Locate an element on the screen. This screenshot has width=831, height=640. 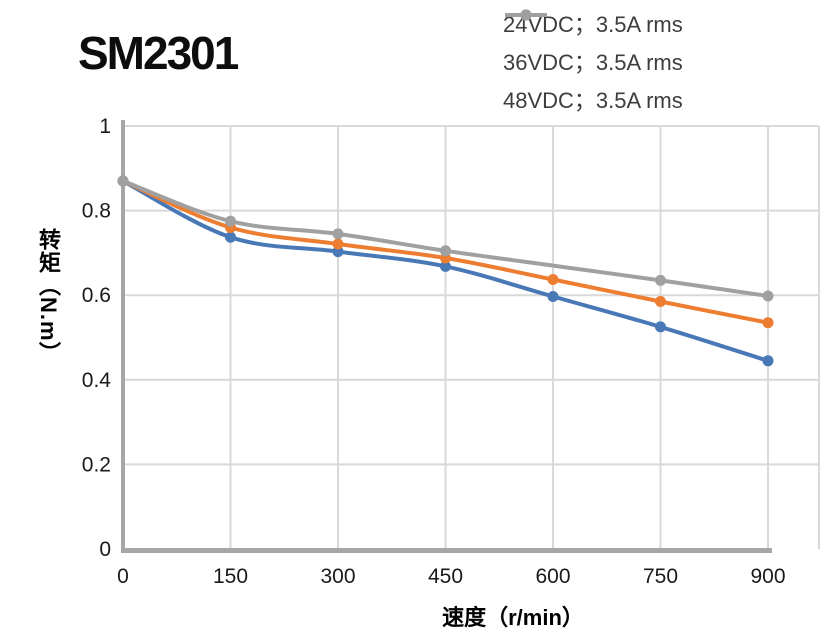
y-tick-label: 0 is located at coordinates (105, 549).